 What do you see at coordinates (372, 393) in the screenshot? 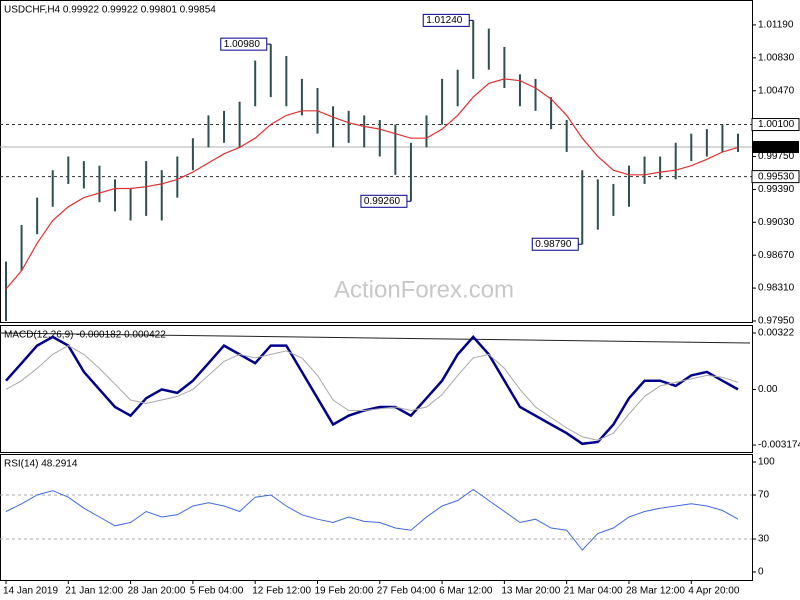
I see `signal-line` at bounding box center [372, 393].